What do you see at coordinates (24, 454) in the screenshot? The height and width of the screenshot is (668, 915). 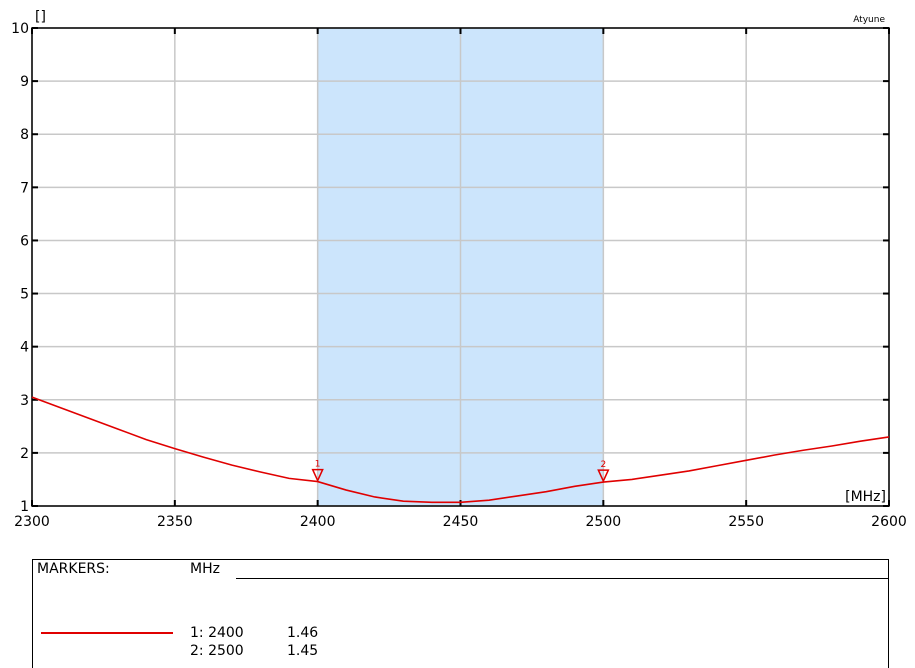 I see `y-tick-label: 2` at bounding box center [24, 454].